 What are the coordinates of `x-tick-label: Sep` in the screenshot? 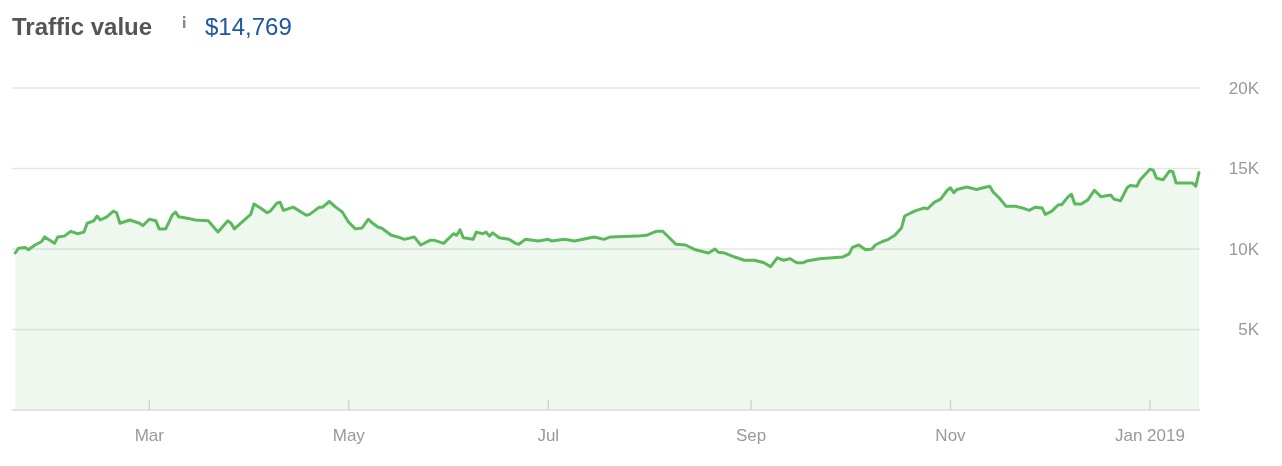 It's located at (751, 435).